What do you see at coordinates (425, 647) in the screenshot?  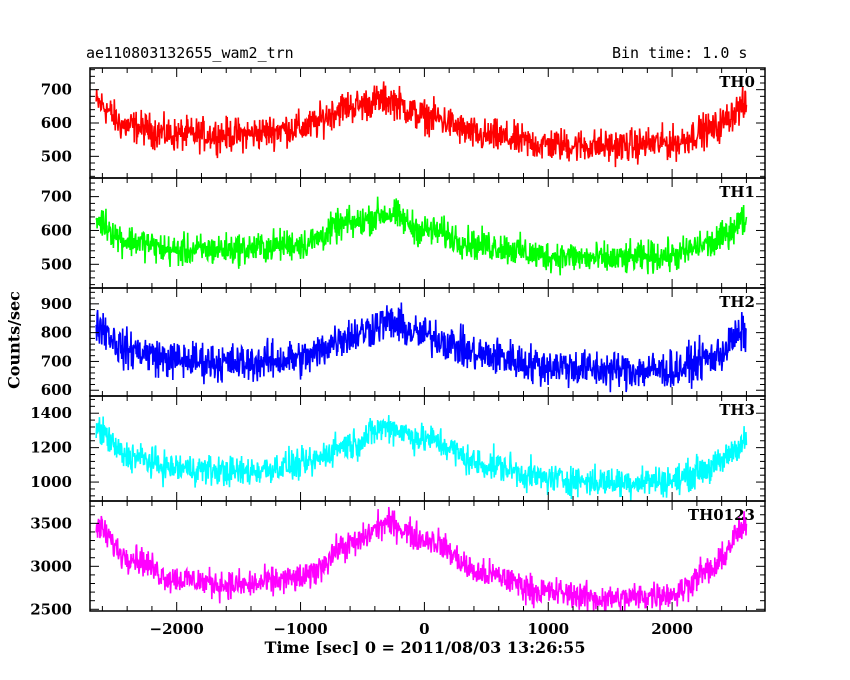 I see `x-axis-label: Time [sec] 0 = 2011/08/03 13:26:55` at bounding box center [425, 647].